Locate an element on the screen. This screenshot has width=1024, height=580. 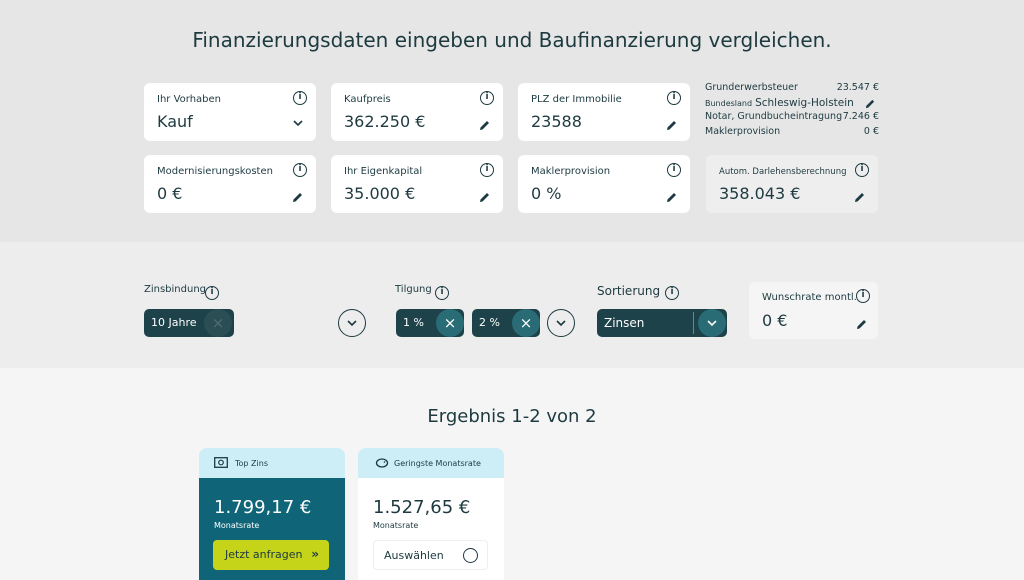
maklerprovision-value: 0 % is located at coordinates (546, 193).